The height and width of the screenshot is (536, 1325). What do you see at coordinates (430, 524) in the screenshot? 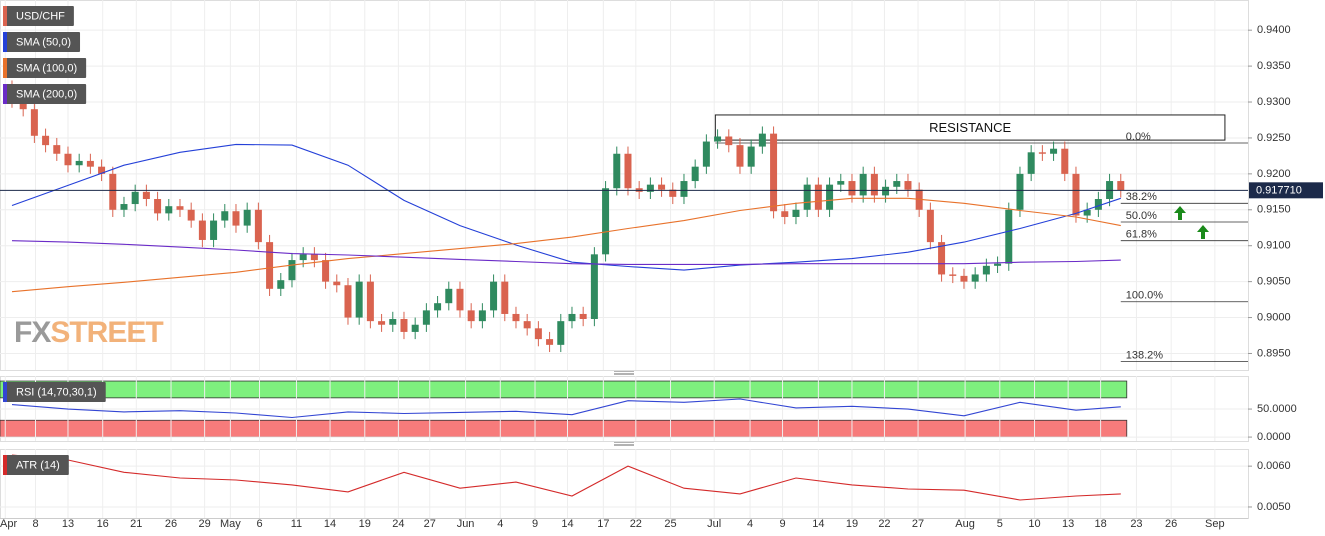
I see `x-tick-label: 27` at bounding box center [430, 524].